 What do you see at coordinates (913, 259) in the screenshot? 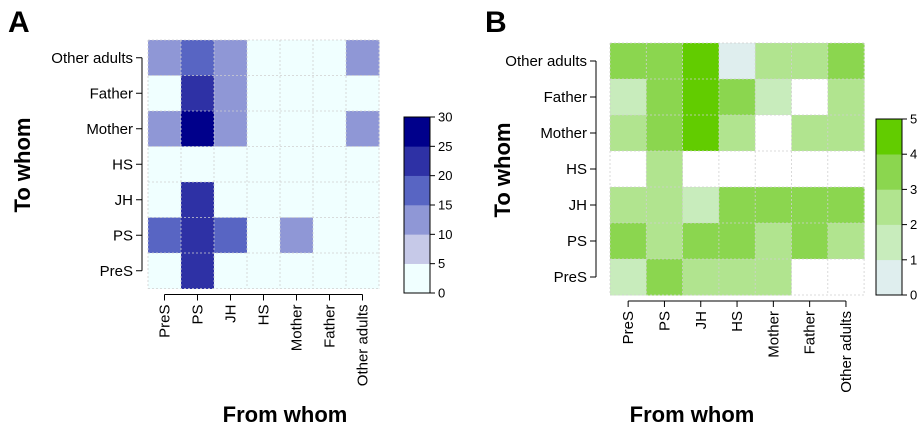
I see `legend-tick-label: 1` at bounding box center [913, 259].